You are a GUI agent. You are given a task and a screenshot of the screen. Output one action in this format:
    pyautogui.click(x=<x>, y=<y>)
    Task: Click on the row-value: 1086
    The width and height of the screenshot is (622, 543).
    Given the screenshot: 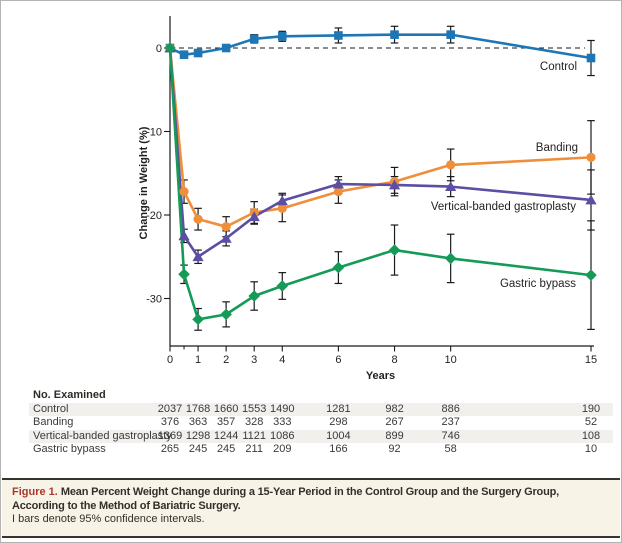 What is the action you would take?
    pyautogui.click(x=282, y=435)
    